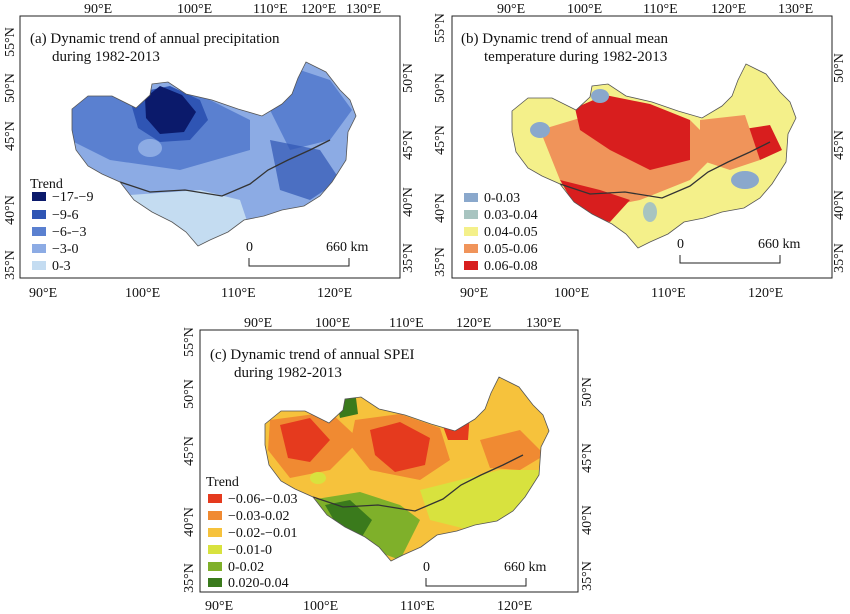 This screenshot has height=614, width=850. What do you see at coordinates (150, 148) in the screenshot?
I see `panel-a-spot` at bounding box center [150, 148].